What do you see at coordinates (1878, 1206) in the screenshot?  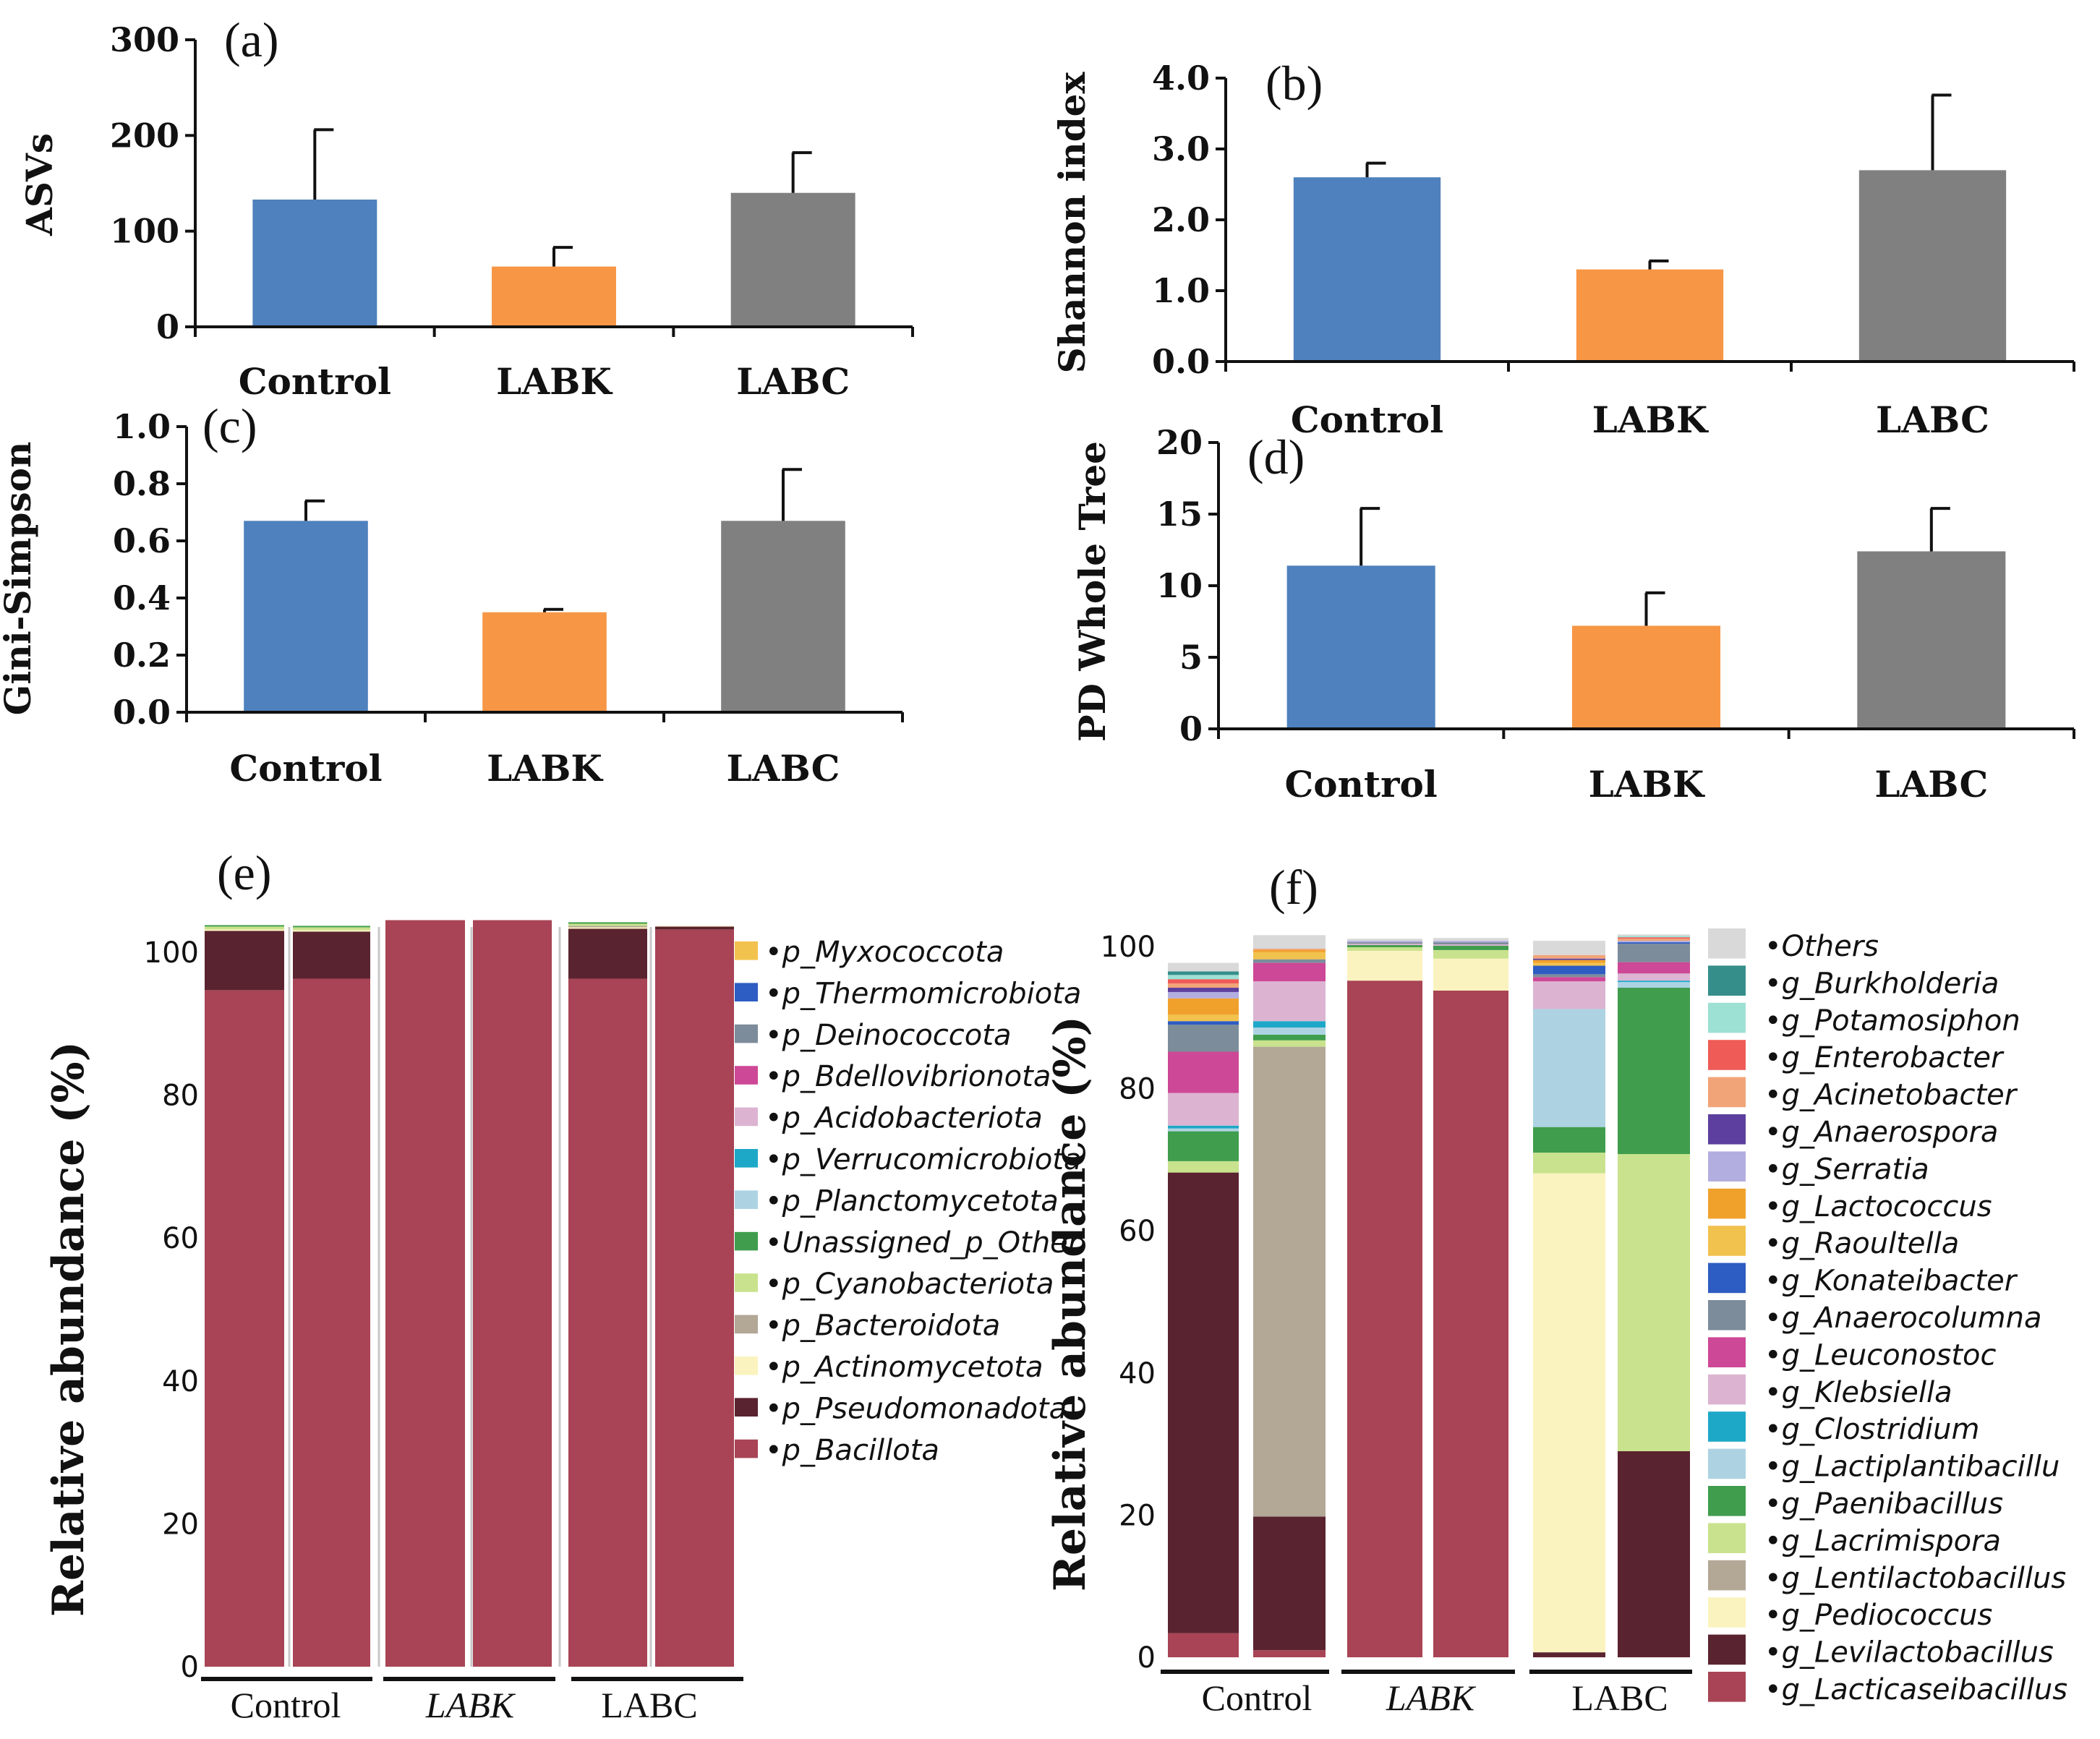 I see `legend-label: •g_Lactococcus` at bounding box center [1878, 1206].